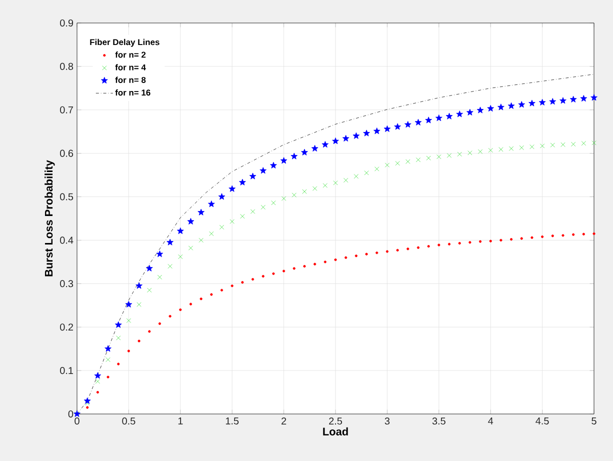 The width and height of the screenshot is (613, 461). Describe the element at coordinates (284, 421) in the screenshot. I see `x-tick-label: 2` at that location.